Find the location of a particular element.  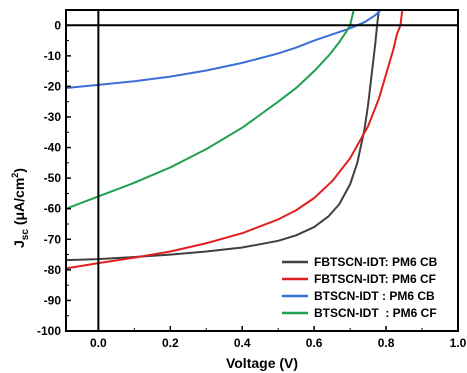

y-tick-label: -20 is located at coordinates (53, 86).